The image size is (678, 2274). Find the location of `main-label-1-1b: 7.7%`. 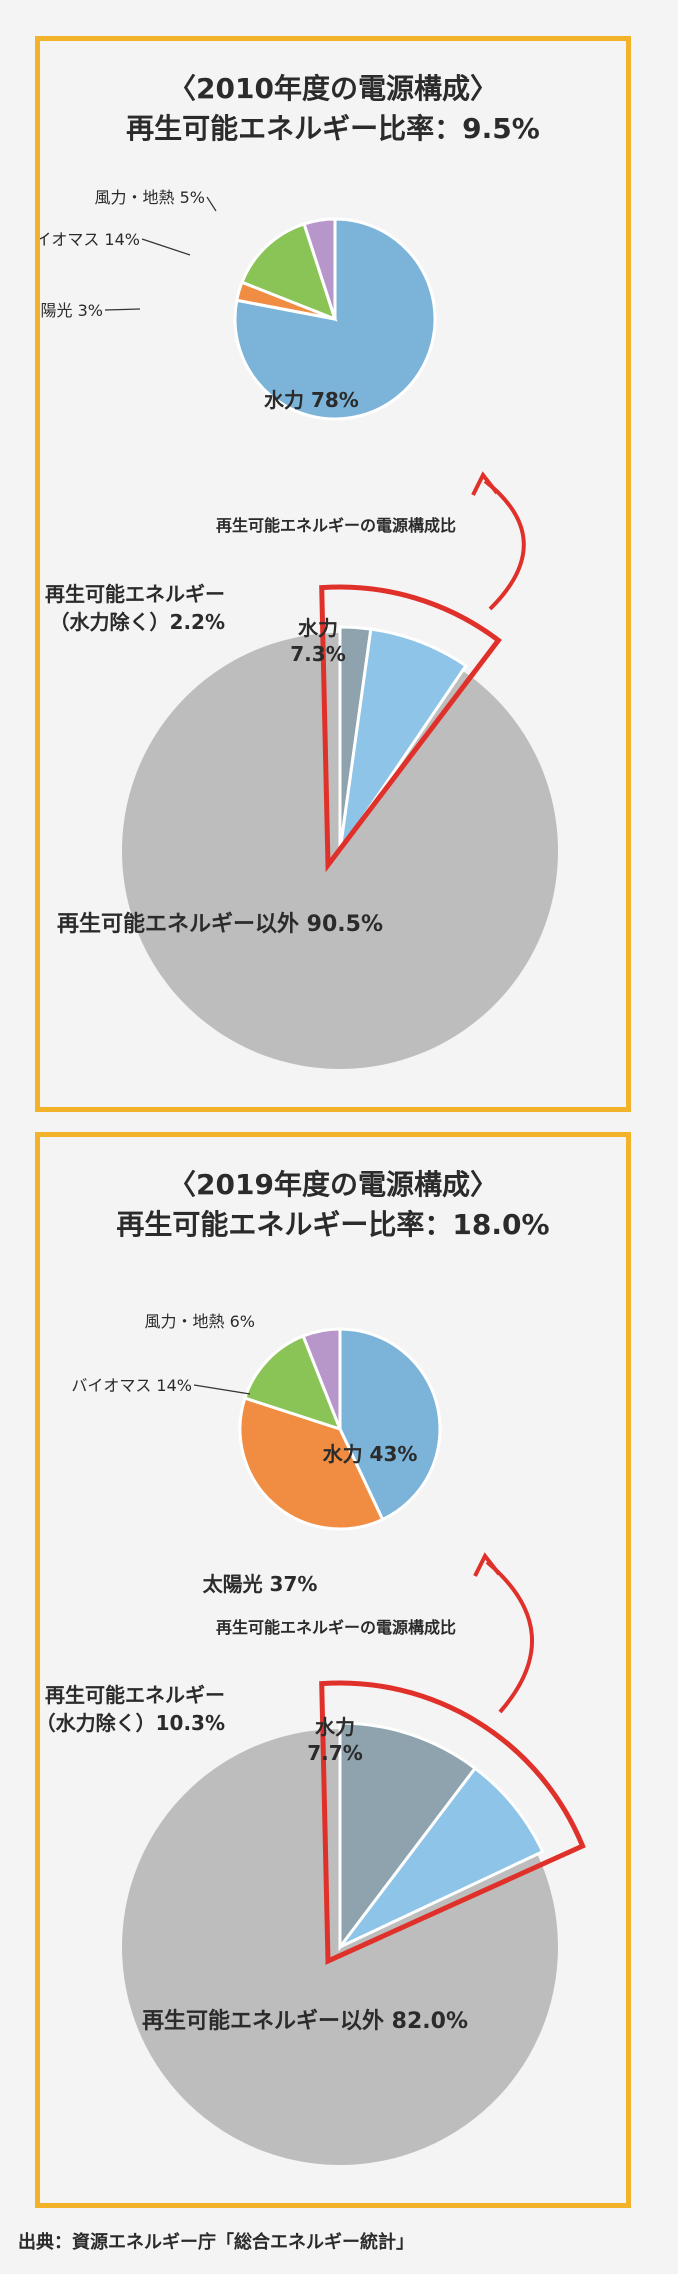

main-label-1-1b: 7.7% is located at coordinates (334, 1753).